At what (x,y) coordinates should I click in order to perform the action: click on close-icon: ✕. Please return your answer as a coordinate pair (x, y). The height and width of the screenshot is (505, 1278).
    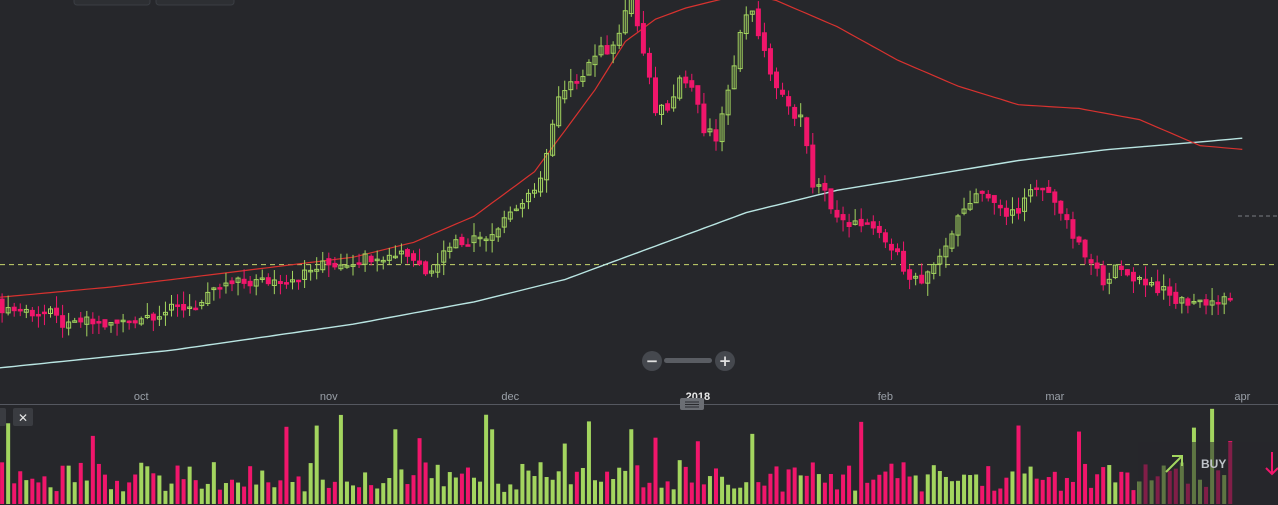
    Looking at the image, I should click on (23, 418).